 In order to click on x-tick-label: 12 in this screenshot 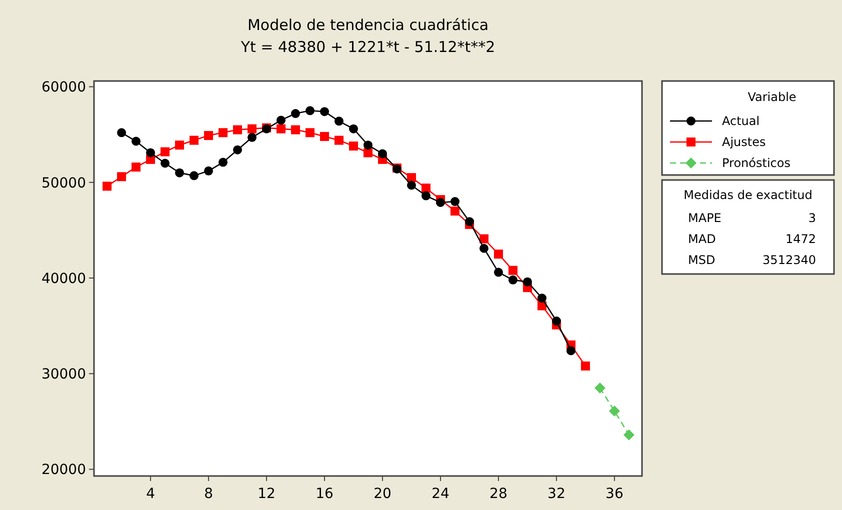, I will do `click(267, 494)`.